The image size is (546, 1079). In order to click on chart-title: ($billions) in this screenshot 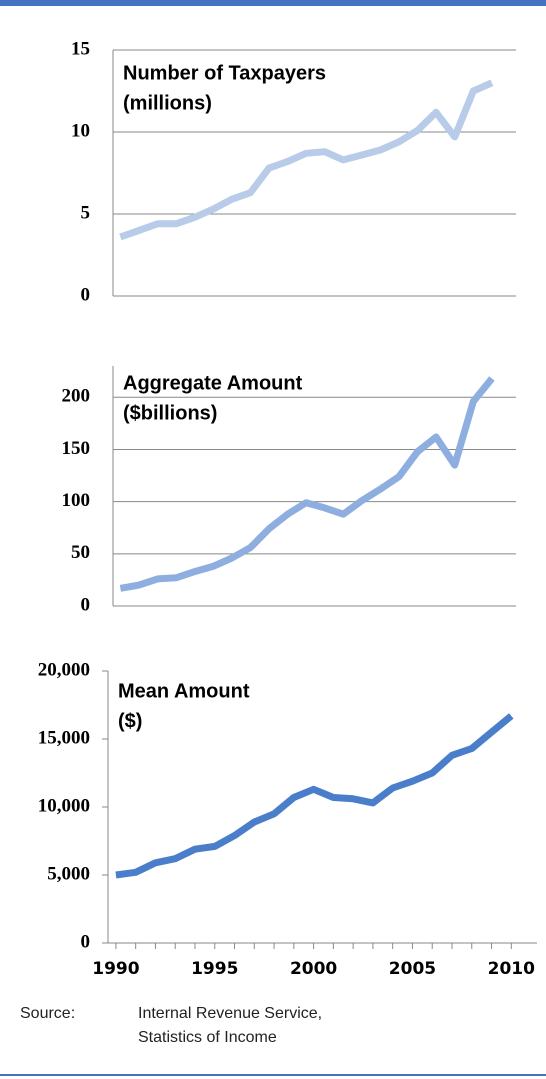, I will do `click(170, 413)`.